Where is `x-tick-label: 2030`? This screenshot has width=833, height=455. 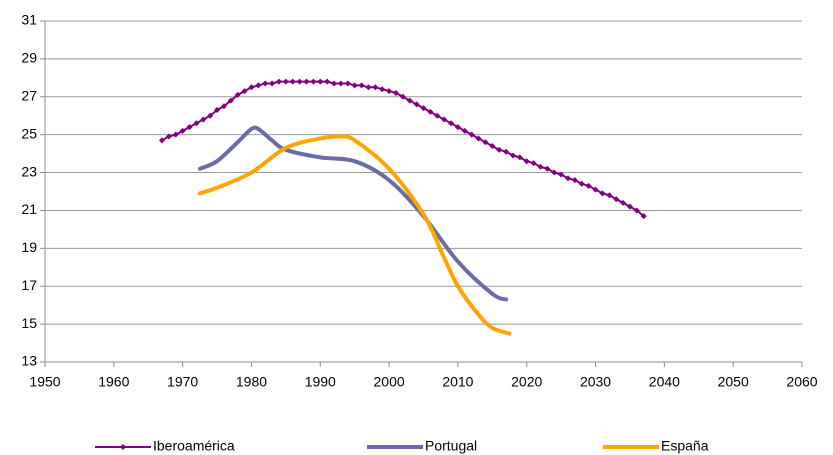 x-tick-label: 2030 is located at coordinates (595, 382).